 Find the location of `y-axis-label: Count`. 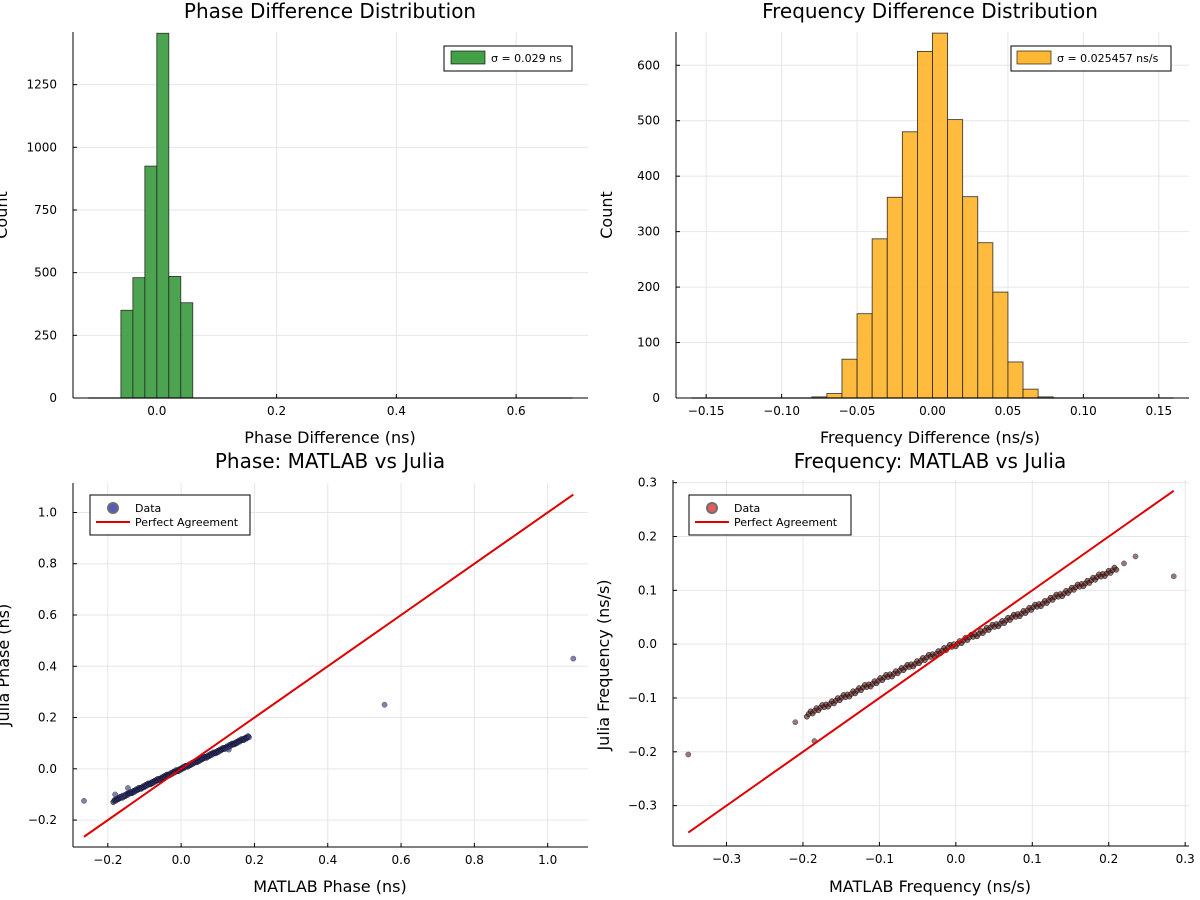

y-axis-label: Count is located at coordinates (606, 215).